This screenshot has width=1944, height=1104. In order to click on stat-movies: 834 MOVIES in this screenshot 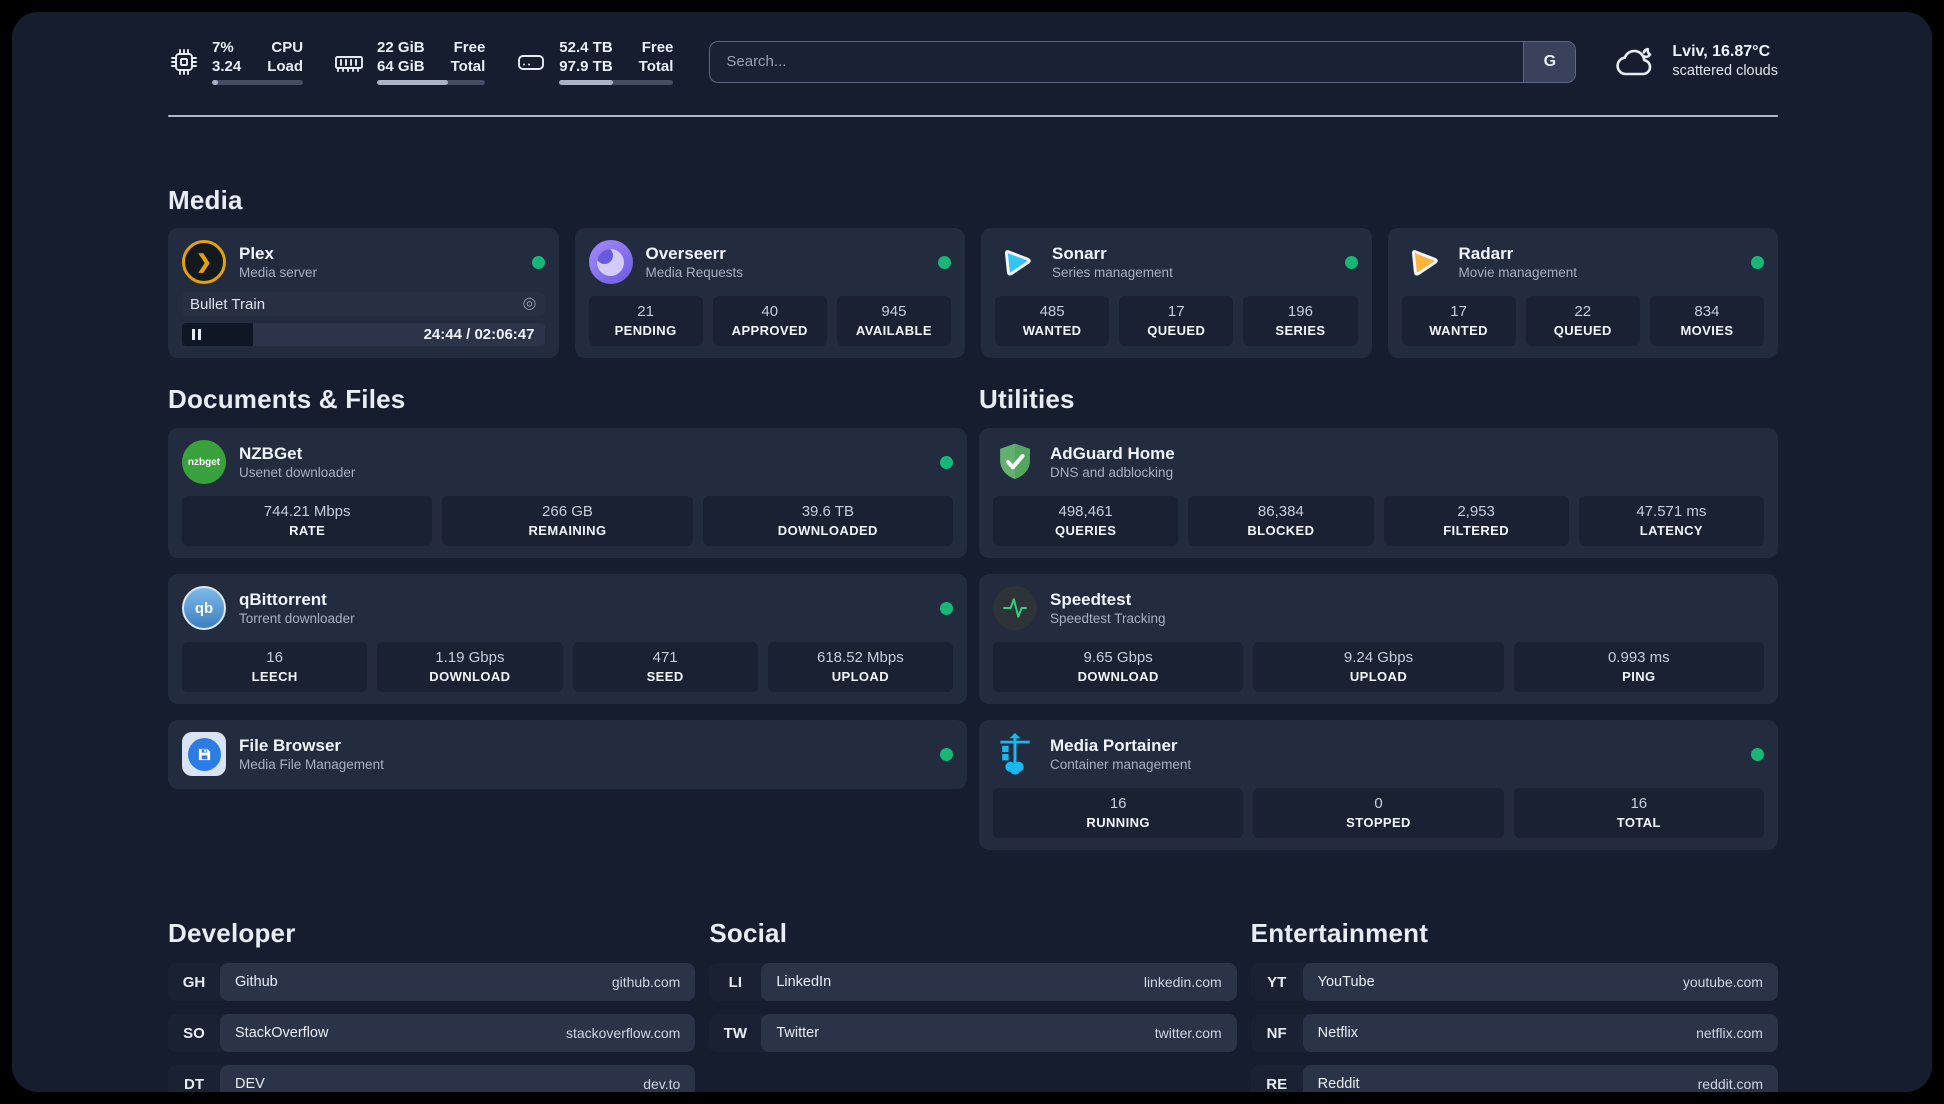, I will do `click(1707, 321)`.